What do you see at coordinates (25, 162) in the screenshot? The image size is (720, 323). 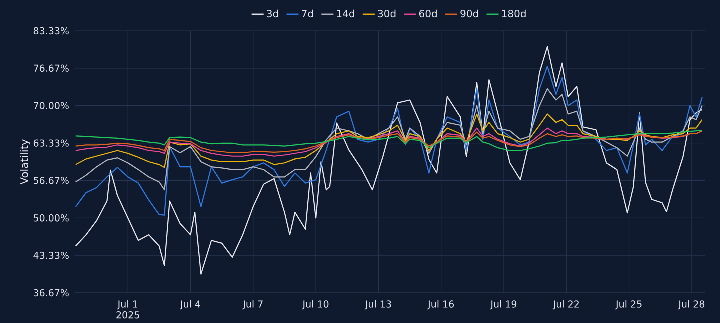 I see `y-axis-title: Volatility` at bounding box center [25, 162].